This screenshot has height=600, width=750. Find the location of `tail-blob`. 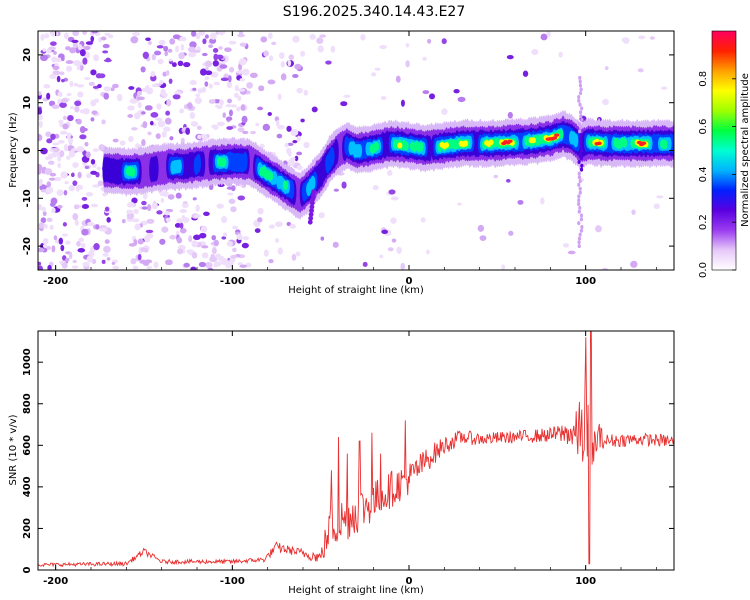

tail-blob is located at coordinates (314, 192).